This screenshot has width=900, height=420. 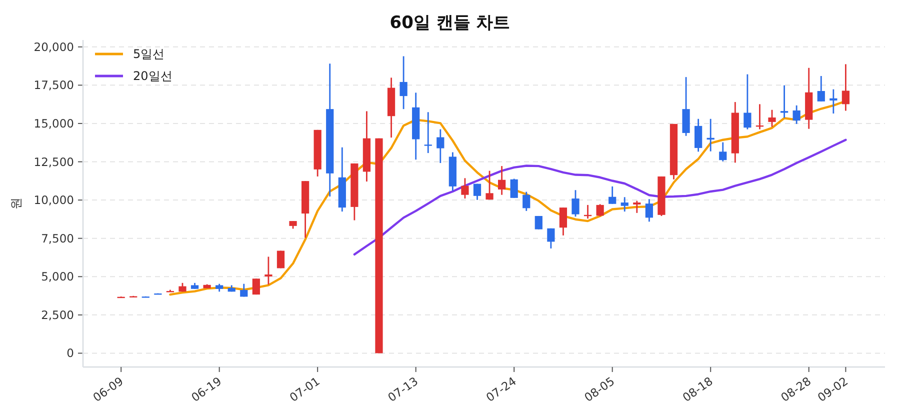 What do you see at coordinates (54, 85) in the screenshot?
I see `y-tick-label: 17,500` at bounding box center [54, 85].